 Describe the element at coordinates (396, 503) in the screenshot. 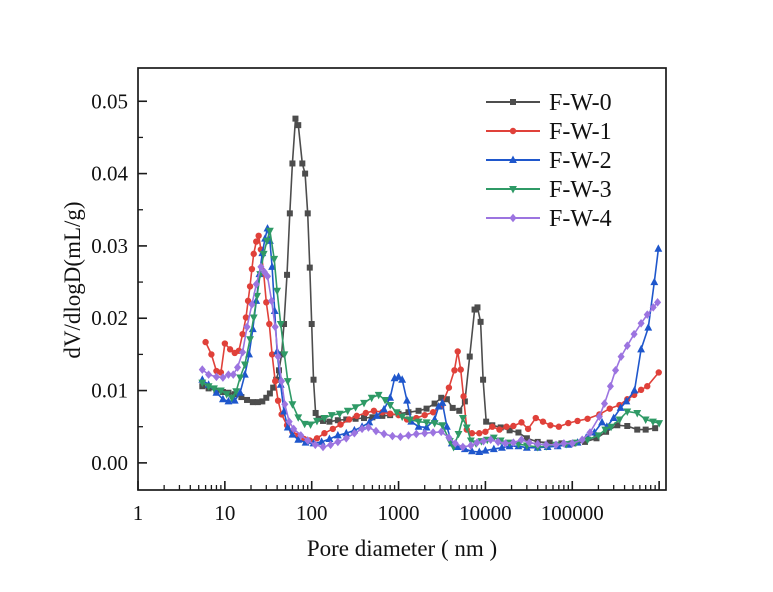

I see `x-axis: 1 10 100 1000 10000 100000` at that location.